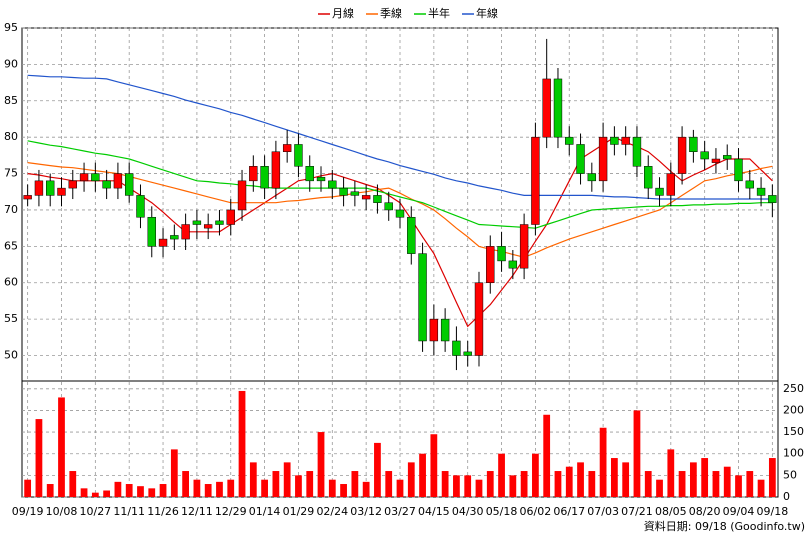 This screenshot has height=540, width=808. I want to click on legend-label: 季線, so click(391, 13).